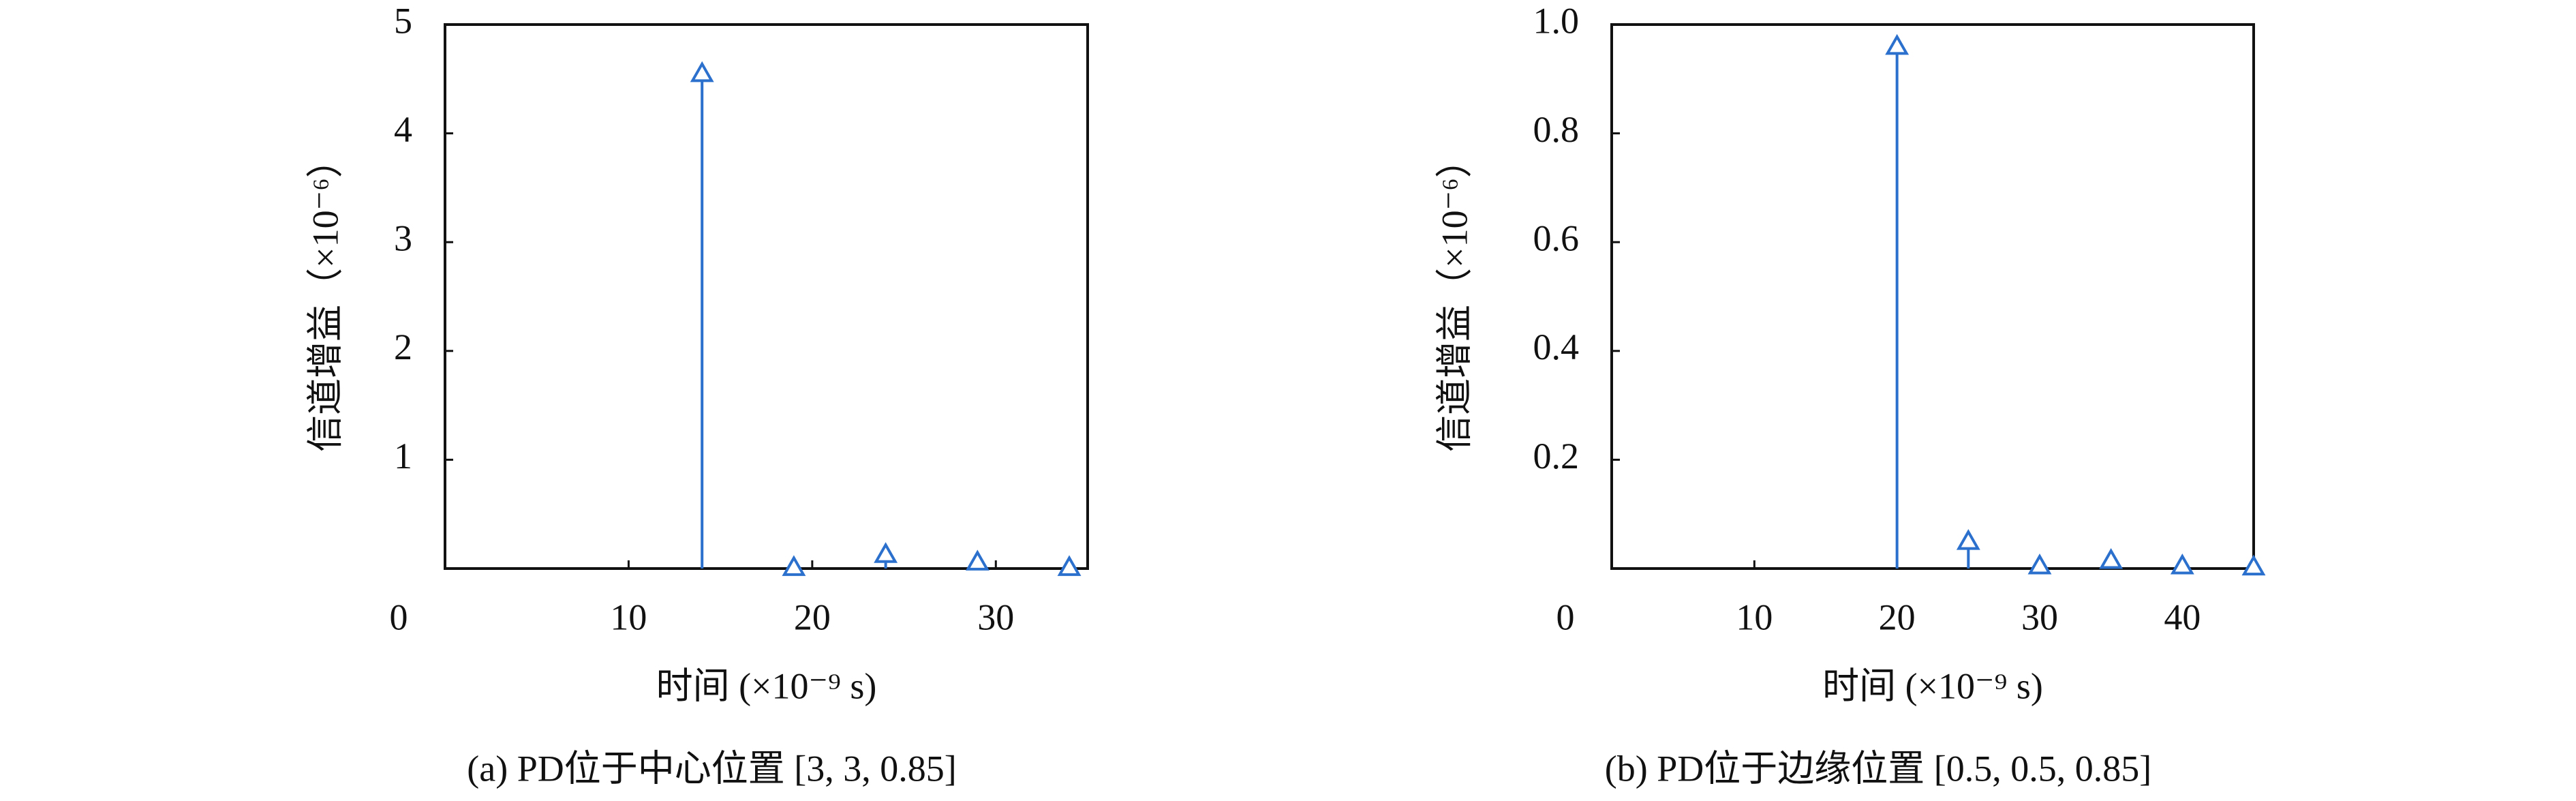  Describe the element at coordinates (1556, 347) in the screenshot. I see `y-tick-label: 0.4` at that location.